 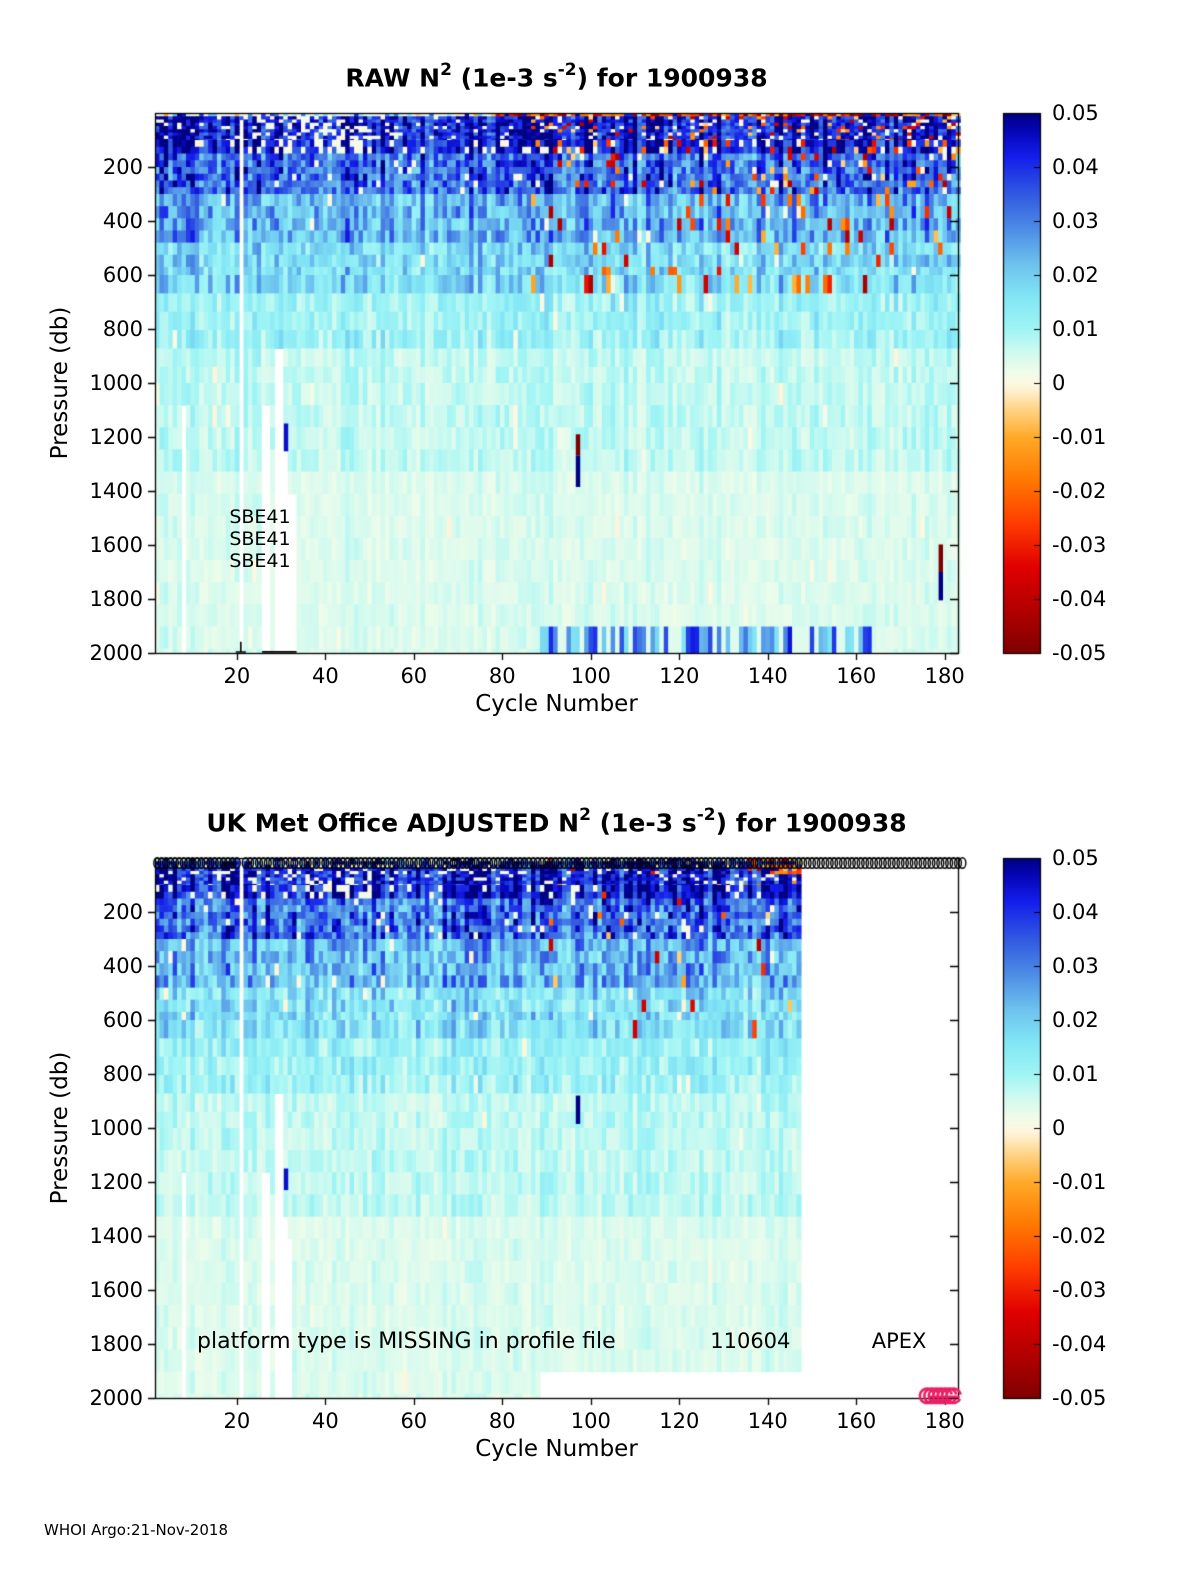 I want to click on raw-panel-title: RAW N2 (1e-3 s-2) for 1900938, so click(x=556, y=76).